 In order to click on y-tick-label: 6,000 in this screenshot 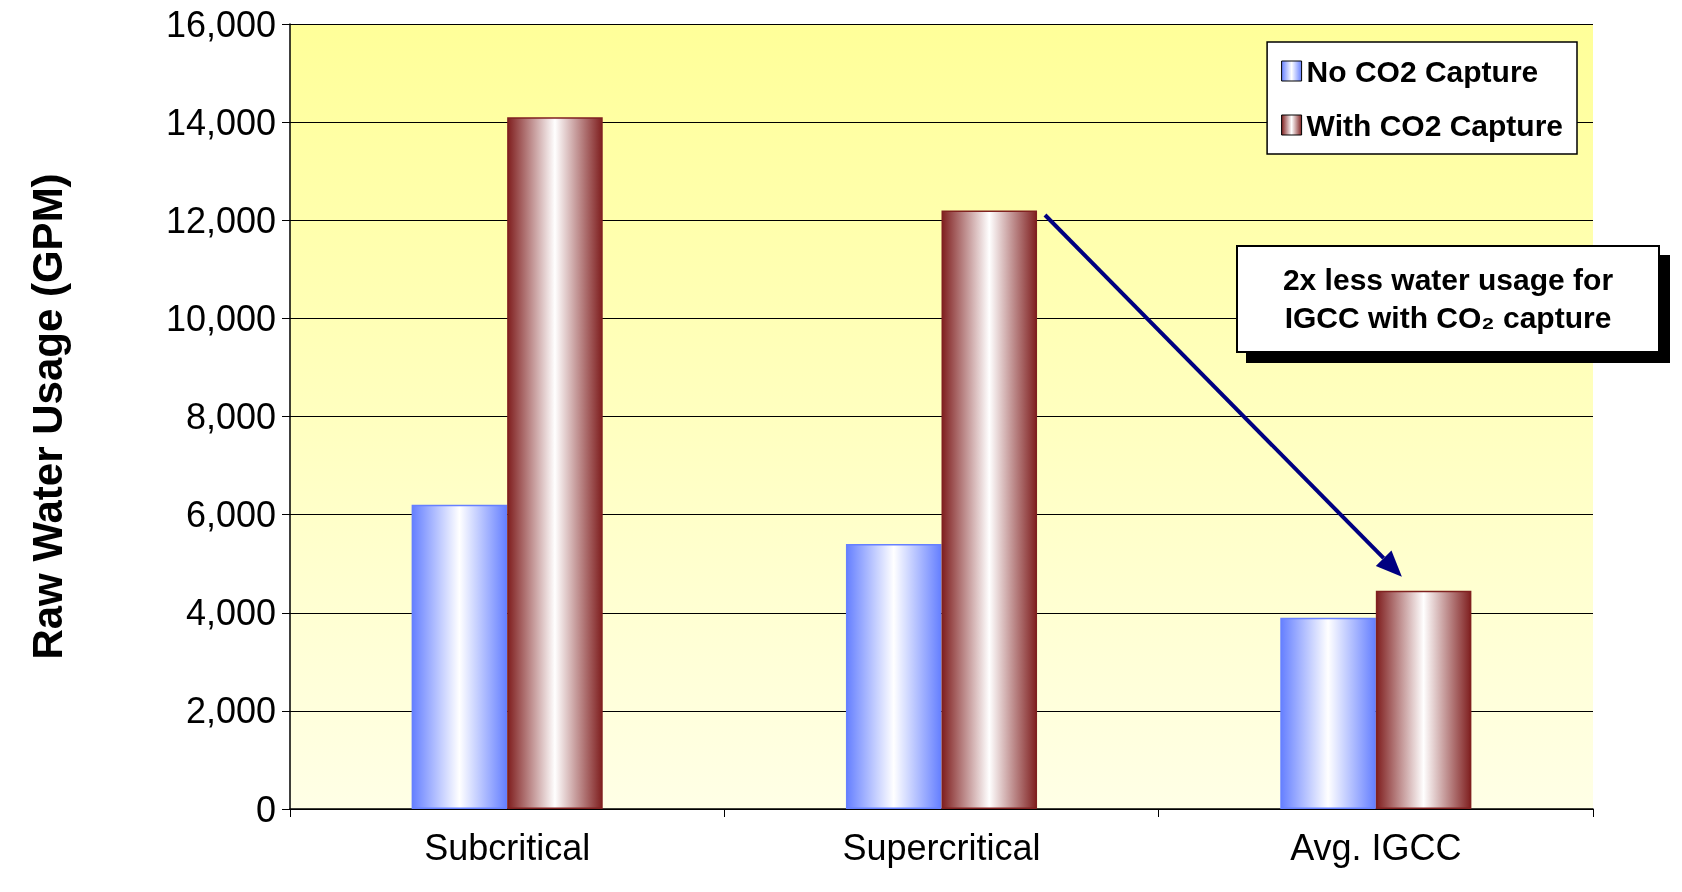, I will do `click(230, 515)`.